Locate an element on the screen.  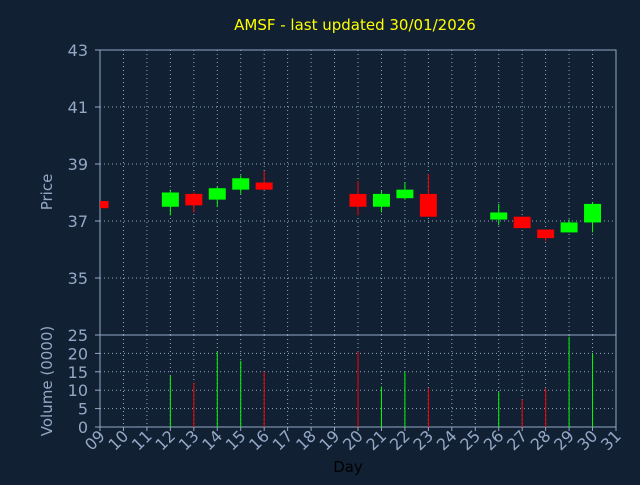
volume-tick-label: 5 is located at coordinates (83, 409).